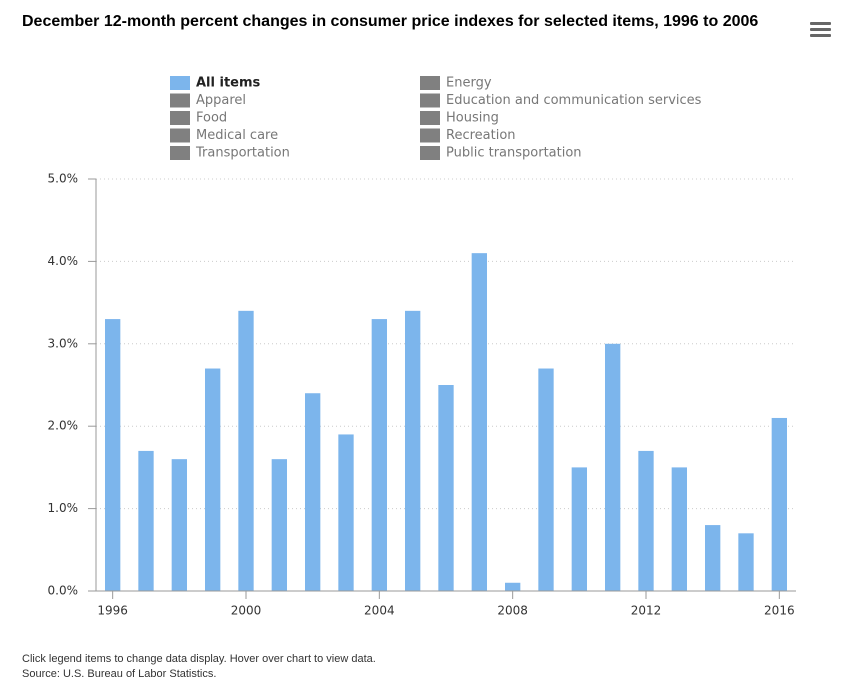 Image resolution: width=849 pixels, height=692 pixels. Describe the element at coordinates (574, 100) in the screenshot. I see `legend-label: Education and communication services` at that location.